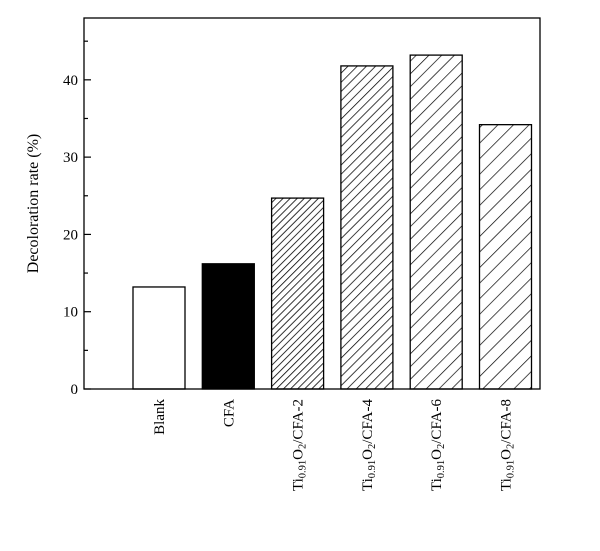 The height and width of the screenshot is (551, 600). I want to click on y-tick-label-20: 20, so click(70, 235).